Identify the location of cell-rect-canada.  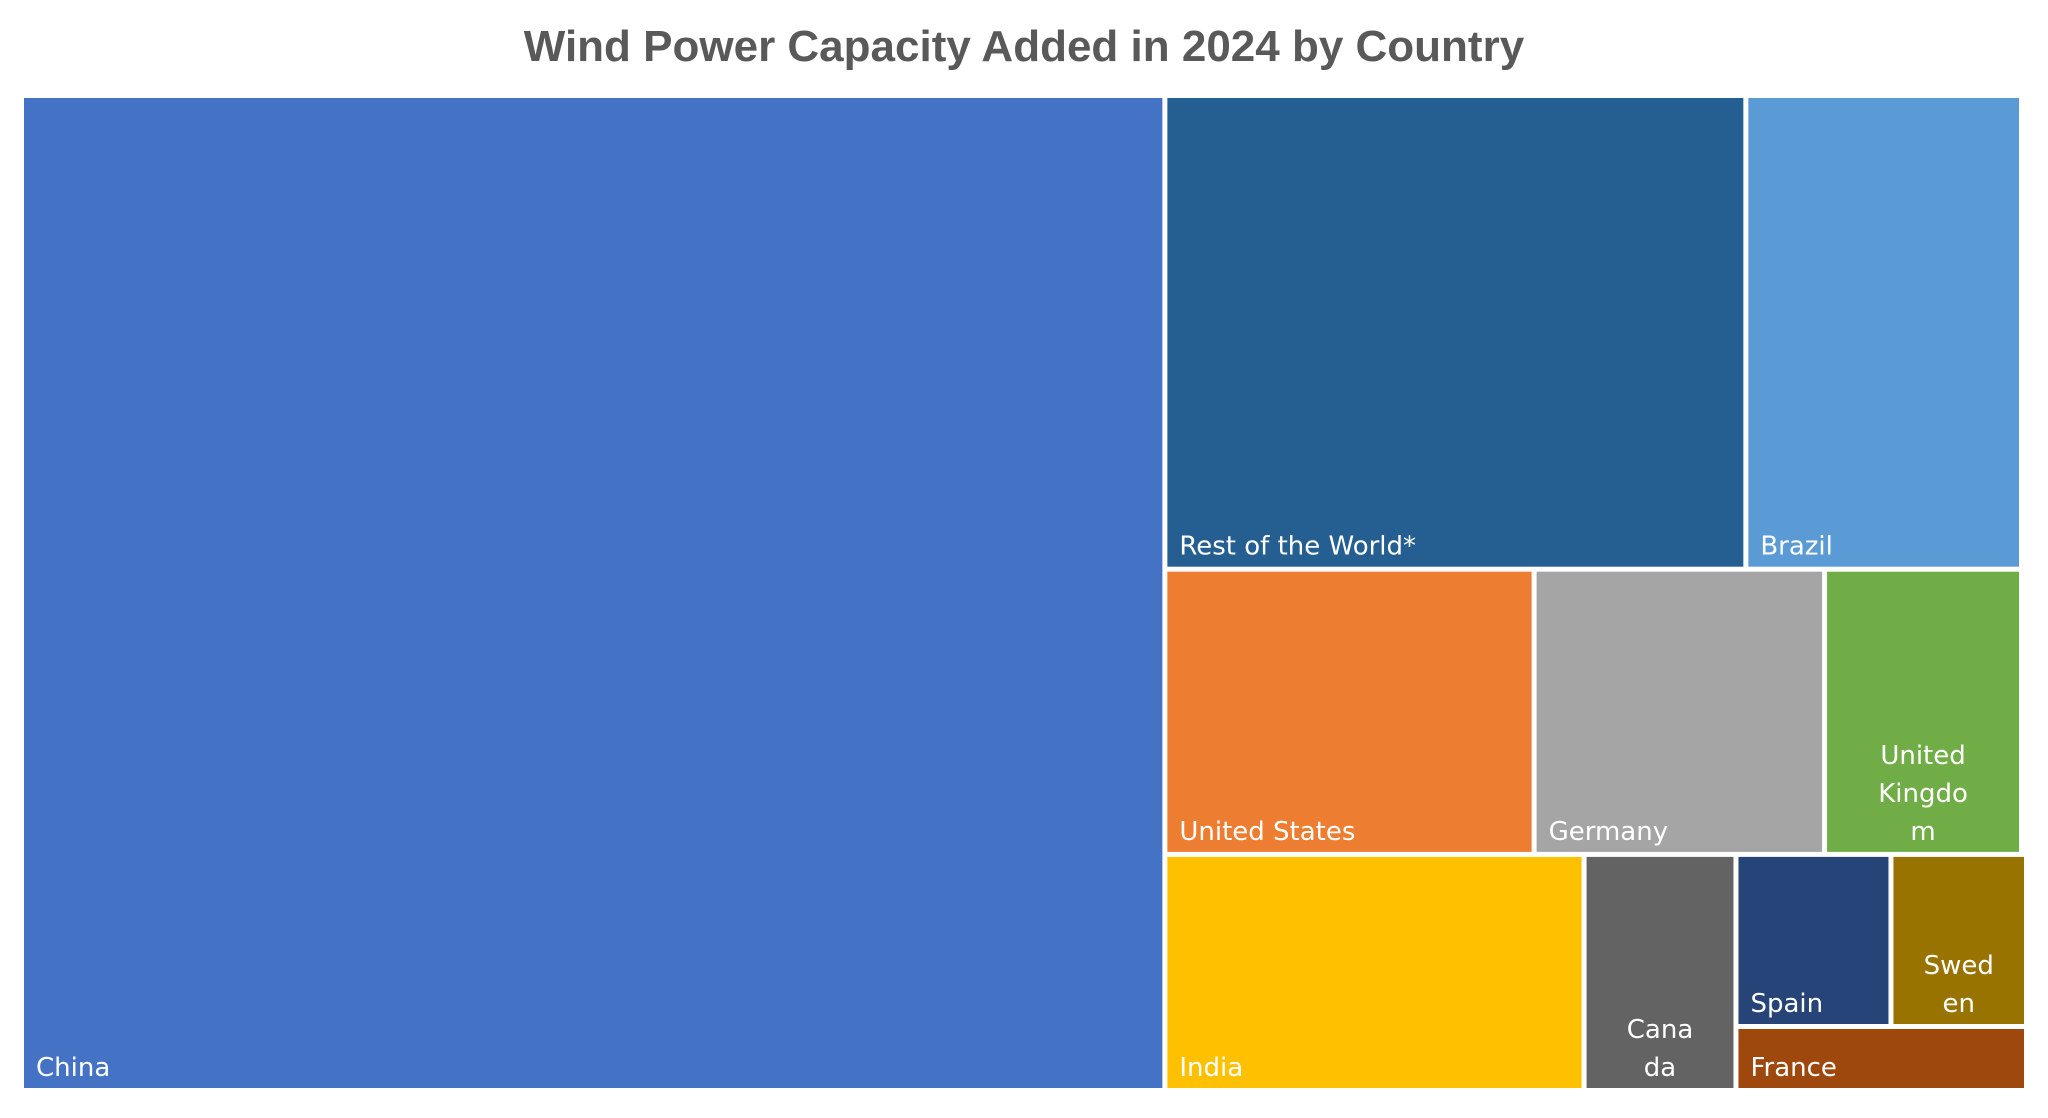
(1660, 972).